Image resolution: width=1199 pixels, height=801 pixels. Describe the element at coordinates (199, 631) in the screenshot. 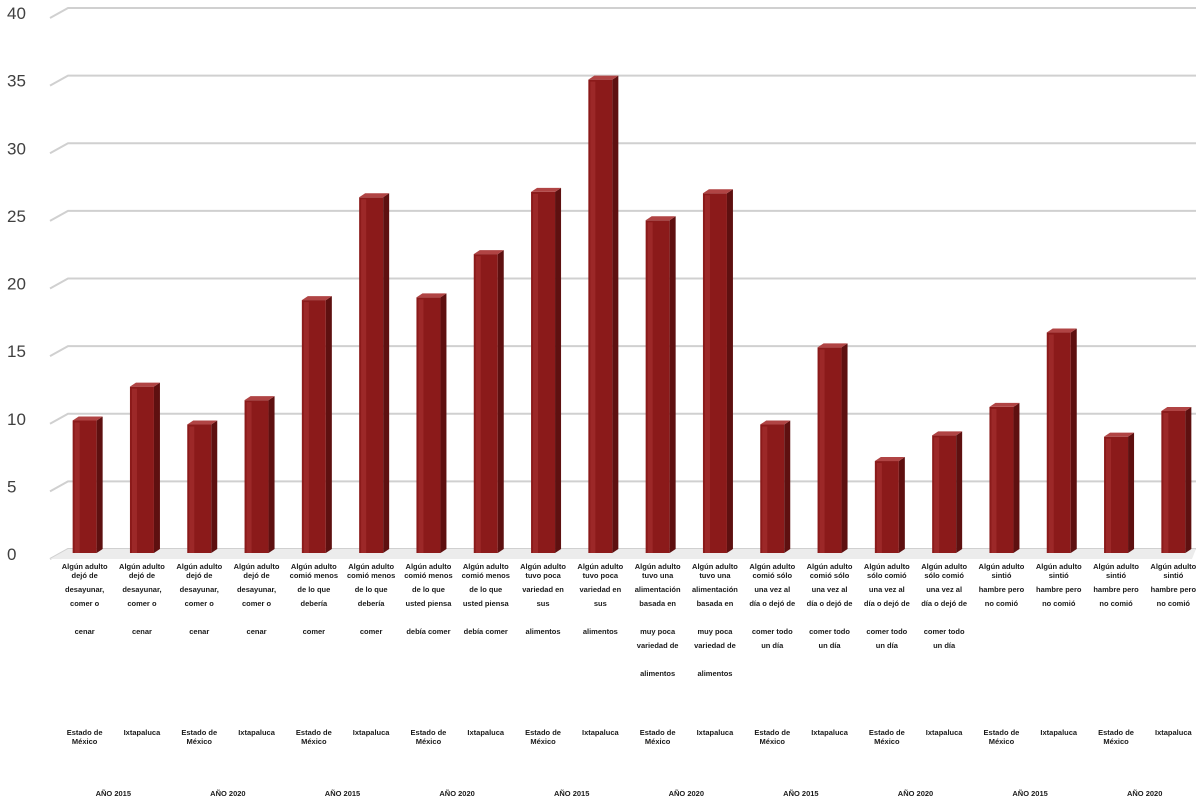

I see `x-tick-label-line: cenar` at that location.